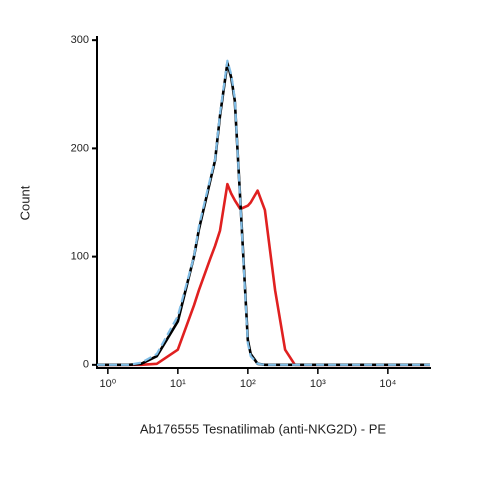 The width and height of the screenshot is (479, 479). I want to click on x-tick-label: 10², so click(248, 384).